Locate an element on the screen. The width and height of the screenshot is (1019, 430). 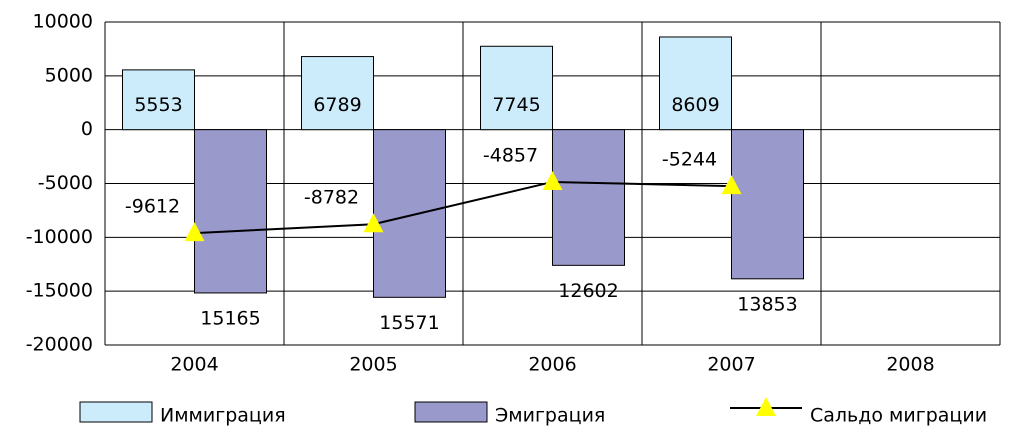
x-tick-label: 2006 is located at coordinates (552, 365).